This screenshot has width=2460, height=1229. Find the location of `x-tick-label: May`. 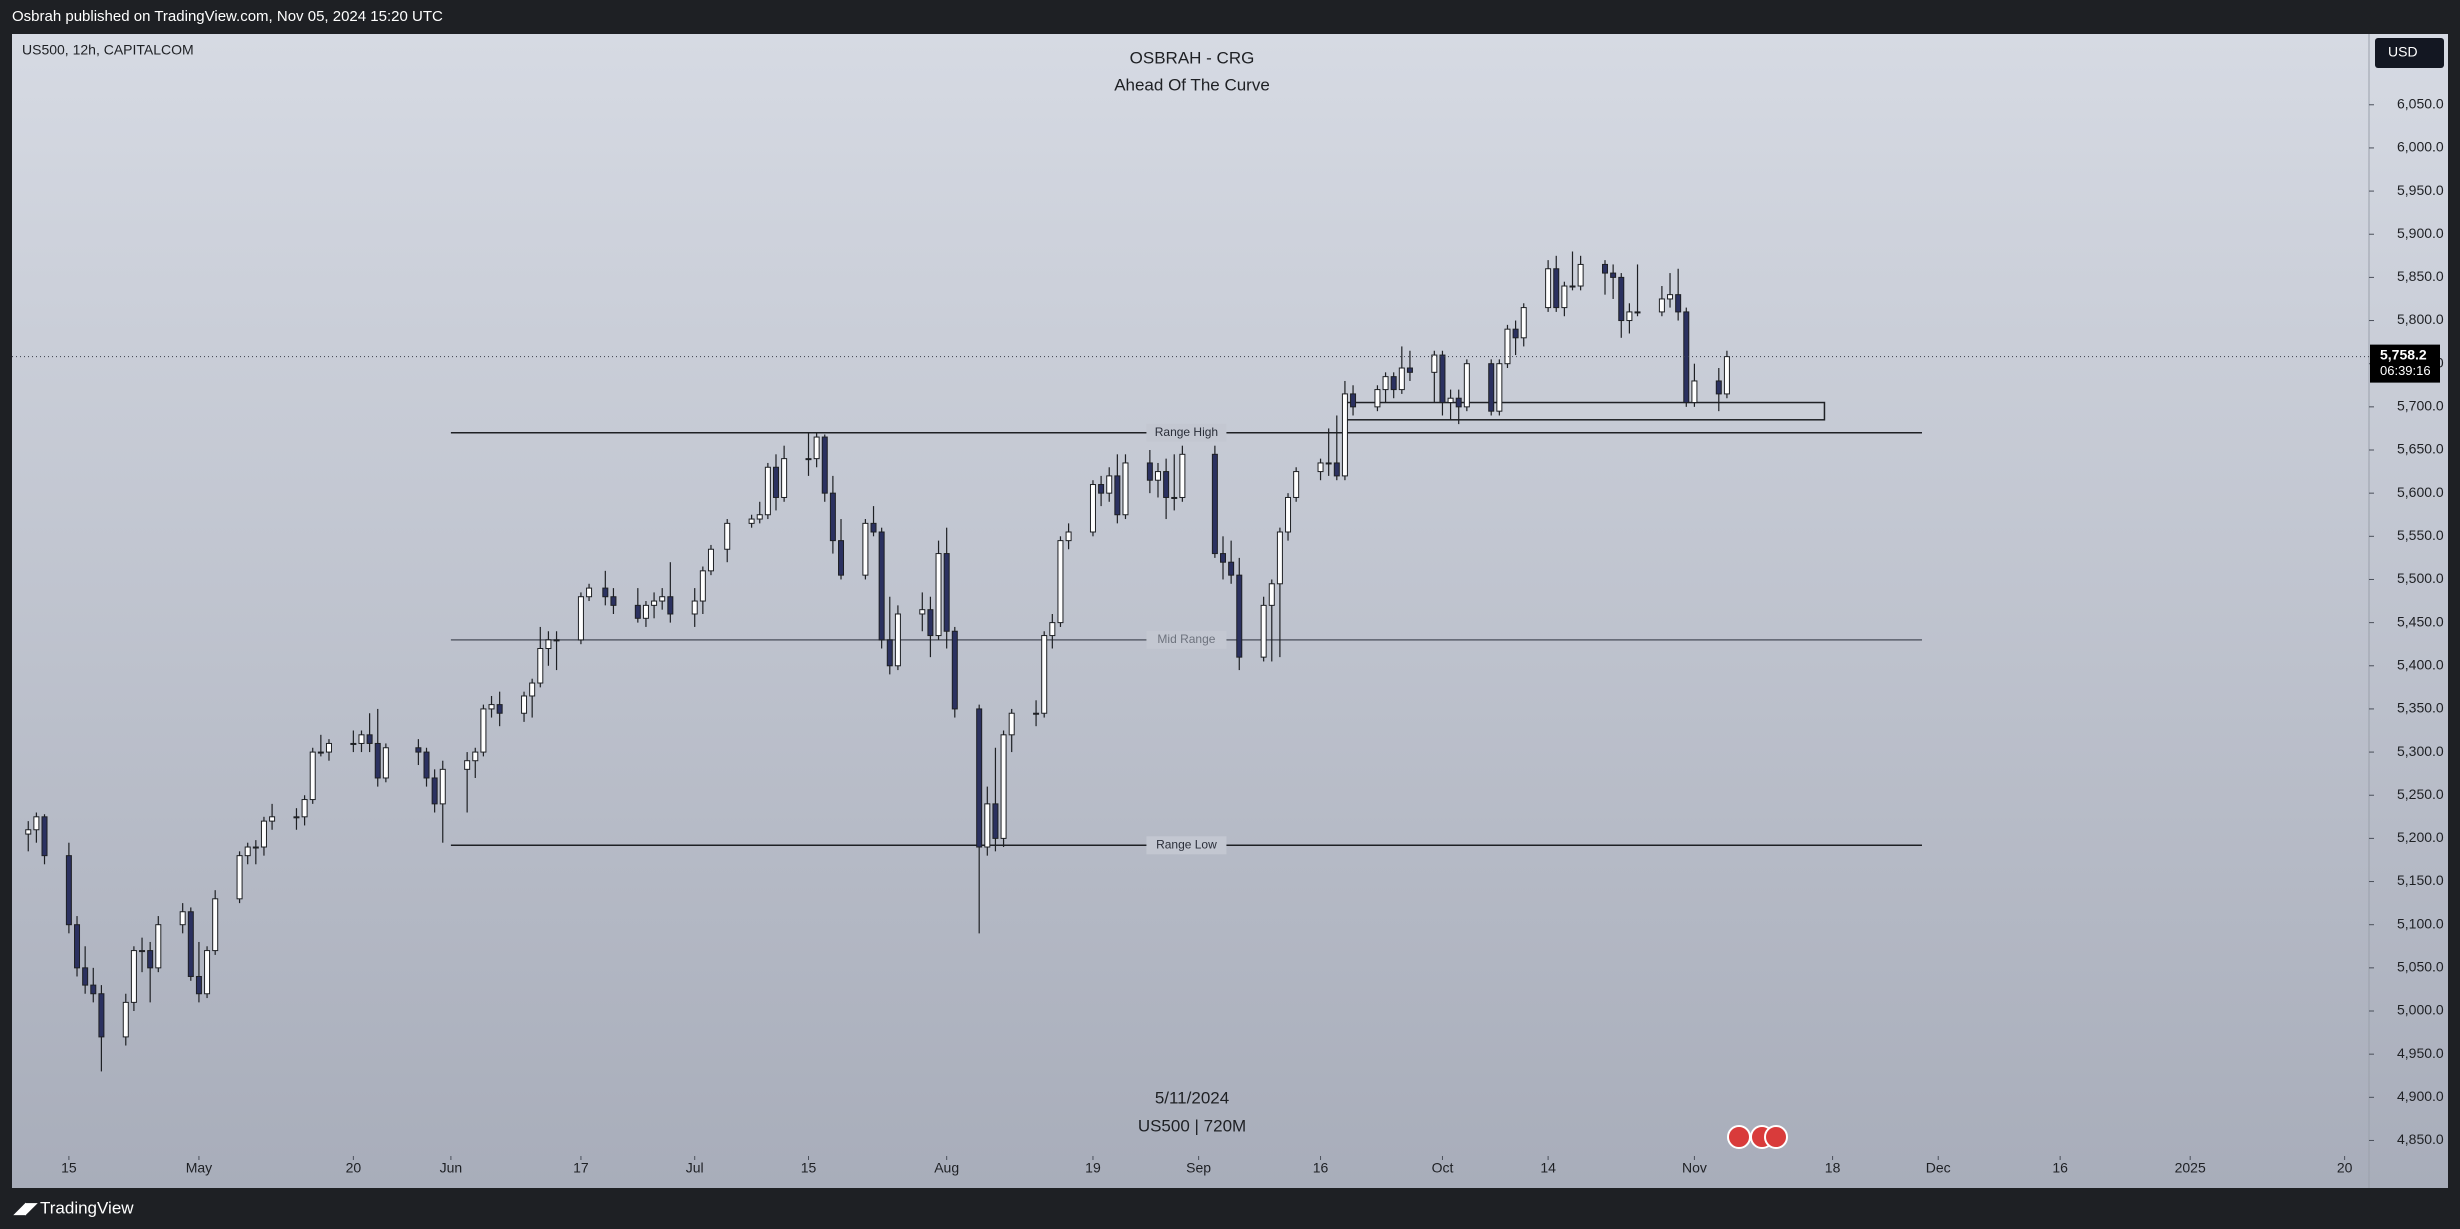

x-tick-label: May is located at coordinates (199, 1168).